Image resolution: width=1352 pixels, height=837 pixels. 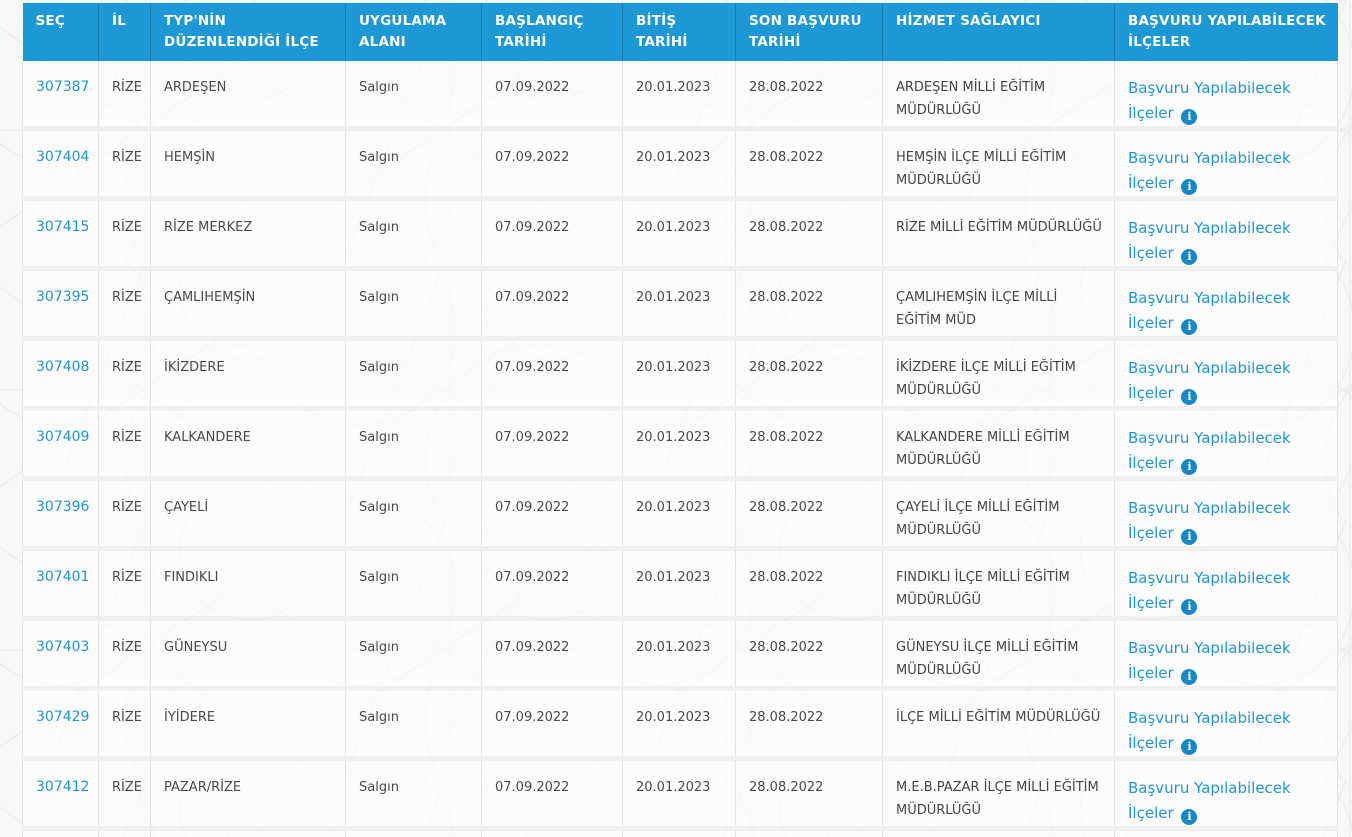 I want to click on cell-ilce: ÇAMLIHEMŞİN, so click(x=248, y=304).